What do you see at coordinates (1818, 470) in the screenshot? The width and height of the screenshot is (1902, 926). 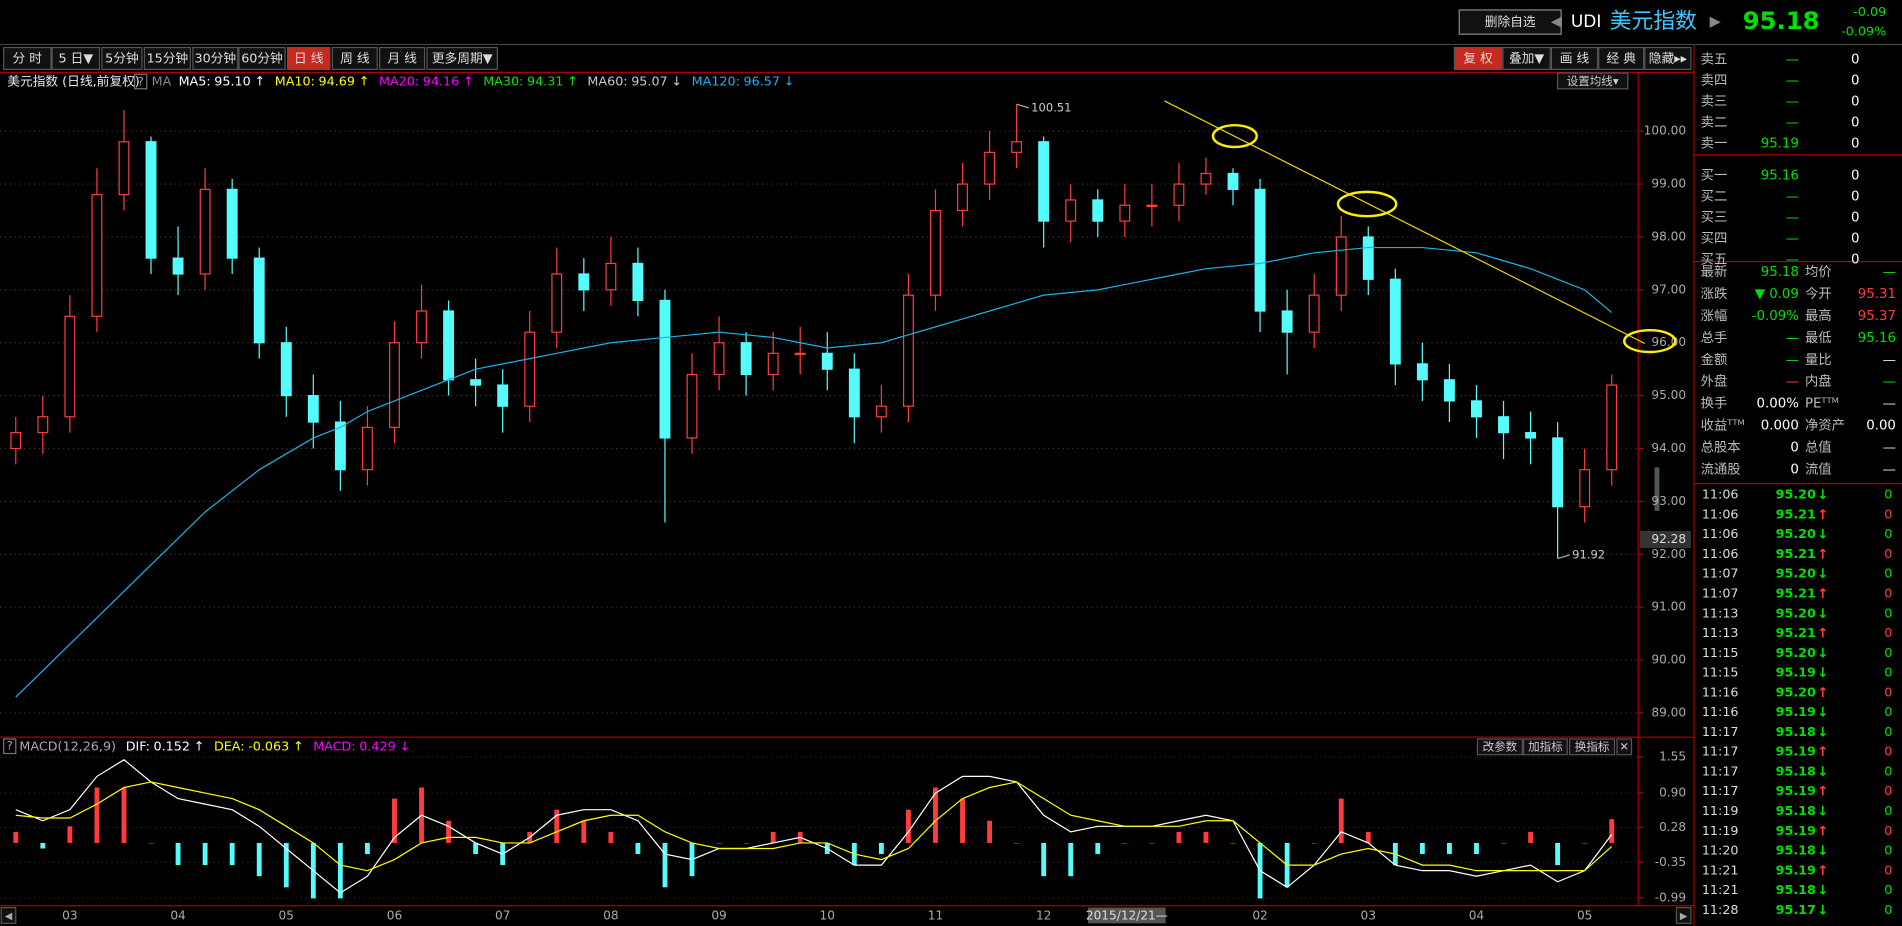 I see `stat-label: 流值` at bounding box center [1818, 470].